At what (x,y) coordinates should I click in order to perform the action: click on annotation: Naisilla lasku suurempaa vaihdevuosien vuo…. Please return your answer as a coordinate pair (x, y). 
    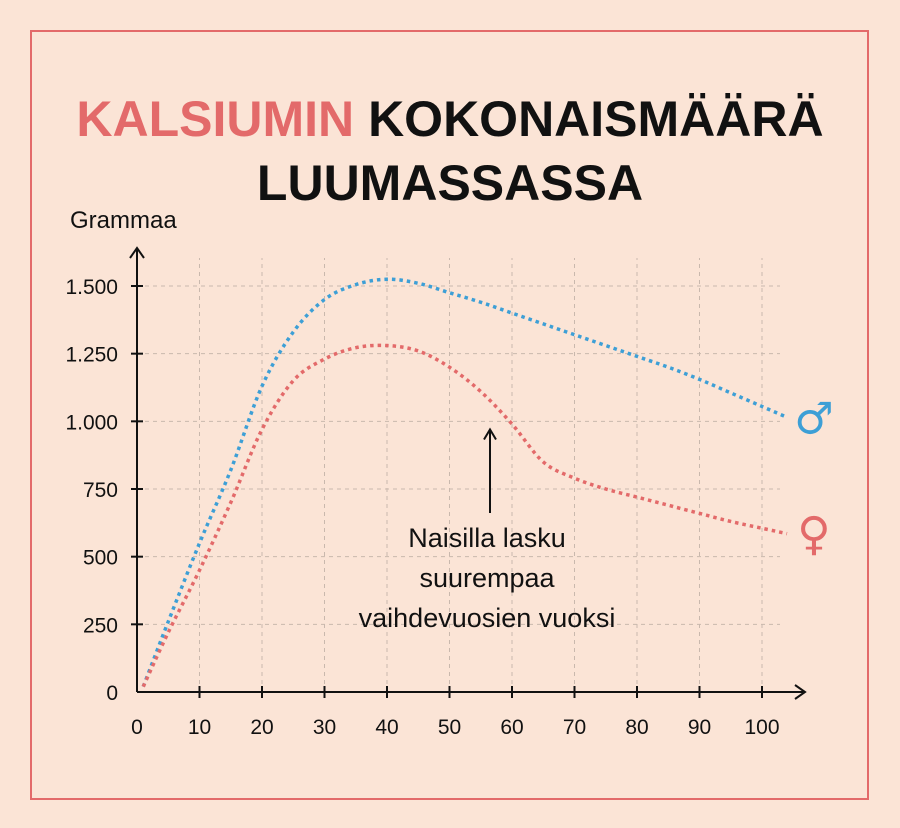
    Looking at the image, I should click on (487, 530).